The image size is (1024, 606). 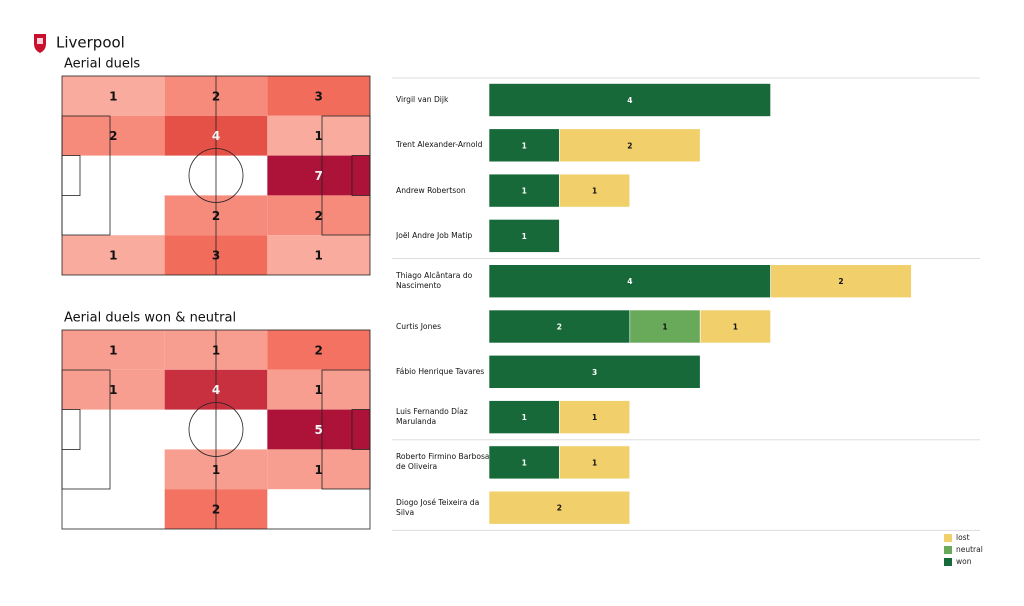 What do you see at coordinates (40, 43) in the screenshot?
I see `team-logo` at bounding box center [40, 43].